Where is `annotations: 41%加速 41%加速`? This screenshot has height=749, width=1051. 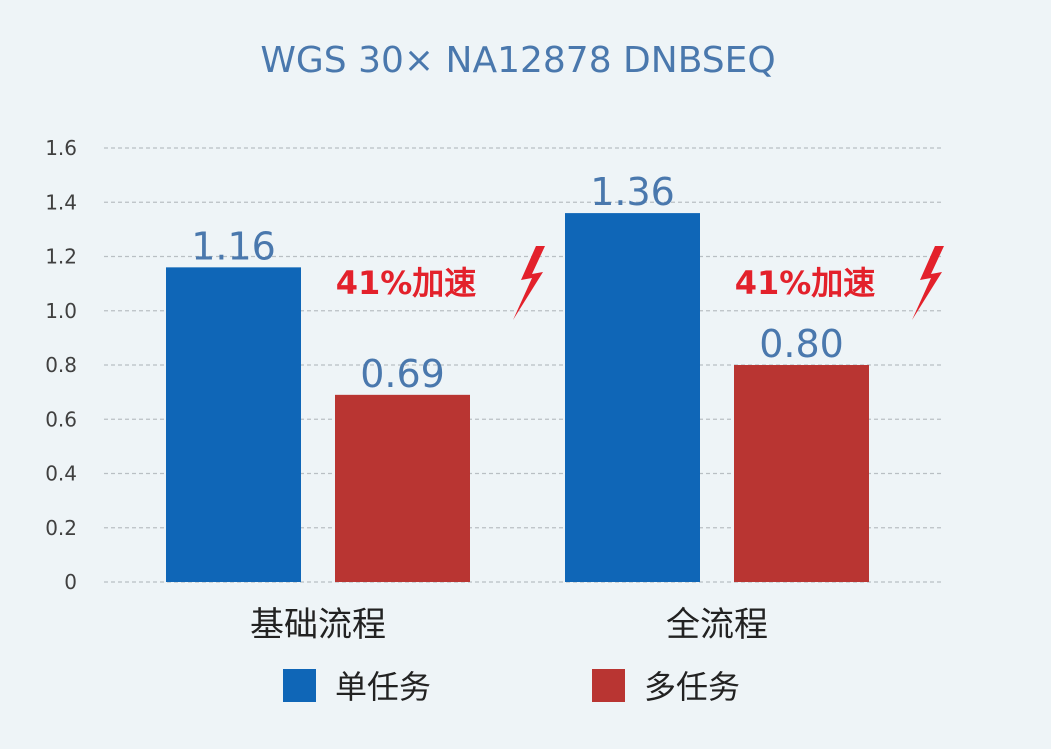 annotations: 41%加速 41%加速 is located at coordinates (640, 283).